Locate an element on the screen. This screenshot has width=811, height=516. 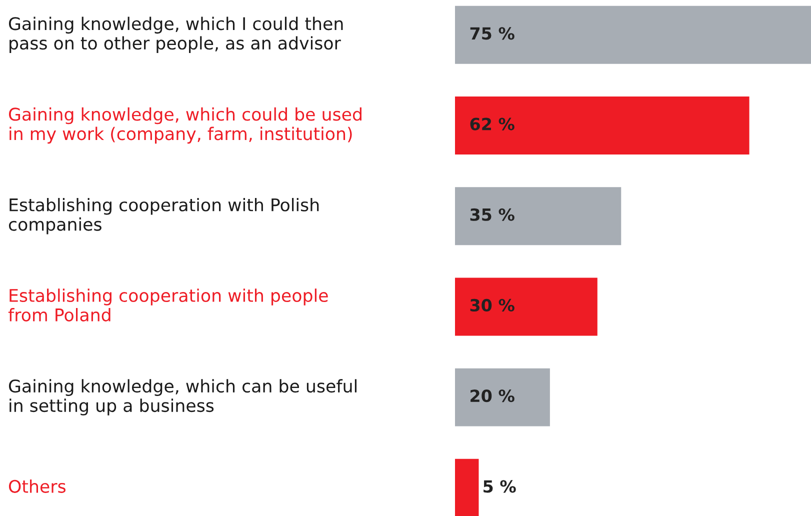
y-tick-label: Establishing cooperation with people from Poland is located at coordinates (168, 305).